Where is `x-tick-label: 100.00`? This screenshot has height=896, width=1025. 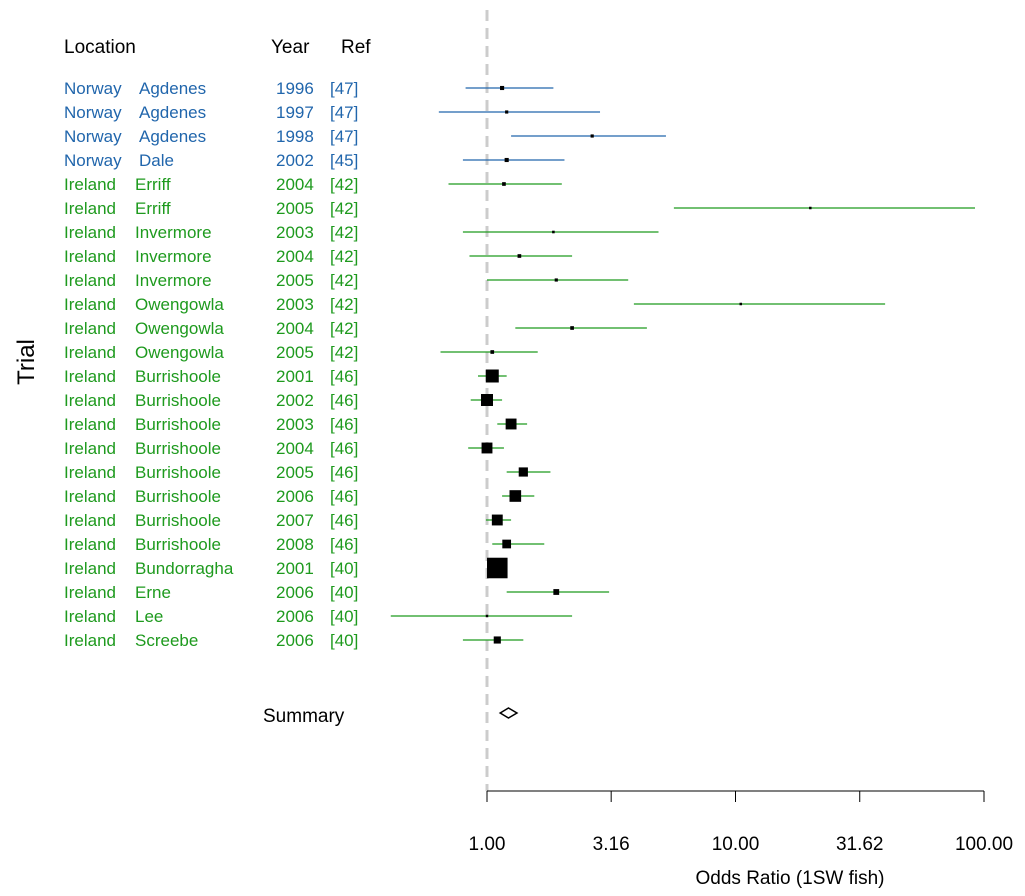
x-tick-label: 100.00 is located at coordinates (984, 844).